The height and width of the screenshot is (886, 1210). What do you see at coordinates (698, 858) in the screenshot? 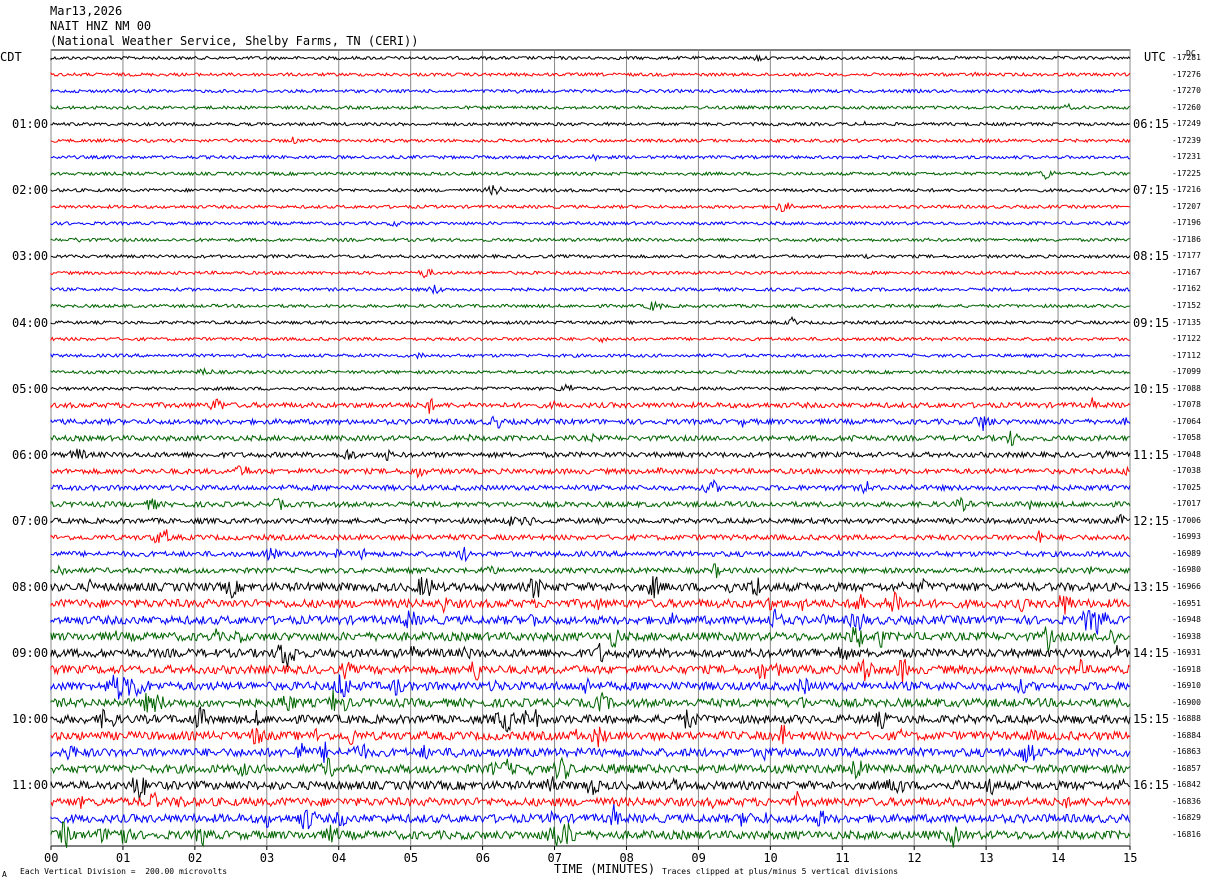
I see `x-tick-label: 09` at bounding box center [698, 858].